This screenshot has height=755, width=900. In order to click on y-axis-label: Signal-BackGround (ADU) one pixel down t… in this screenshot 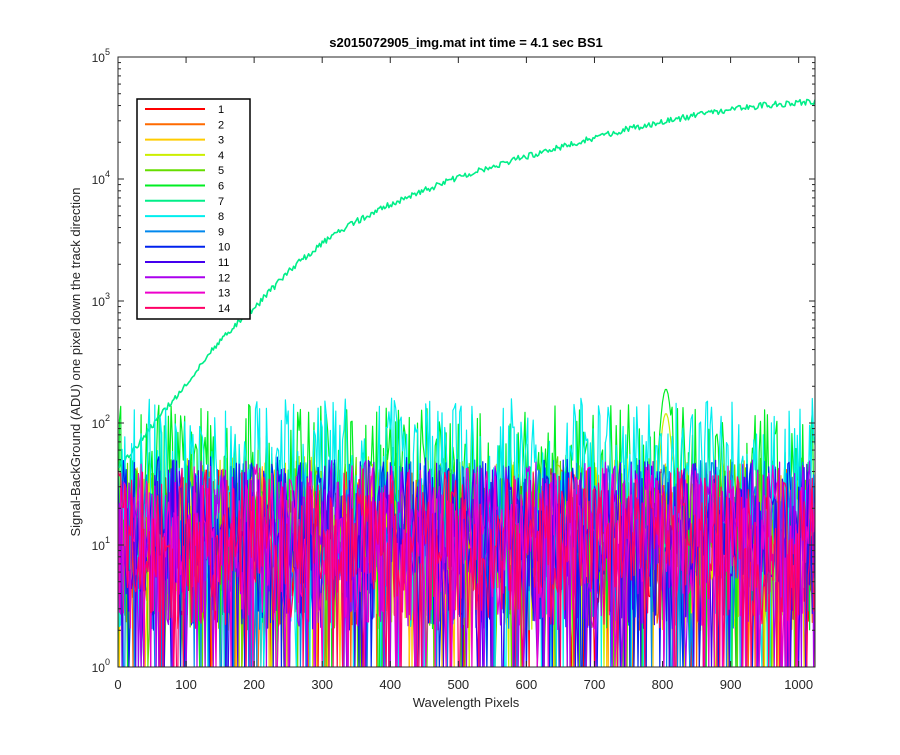, I will do `click(75, 361)`.